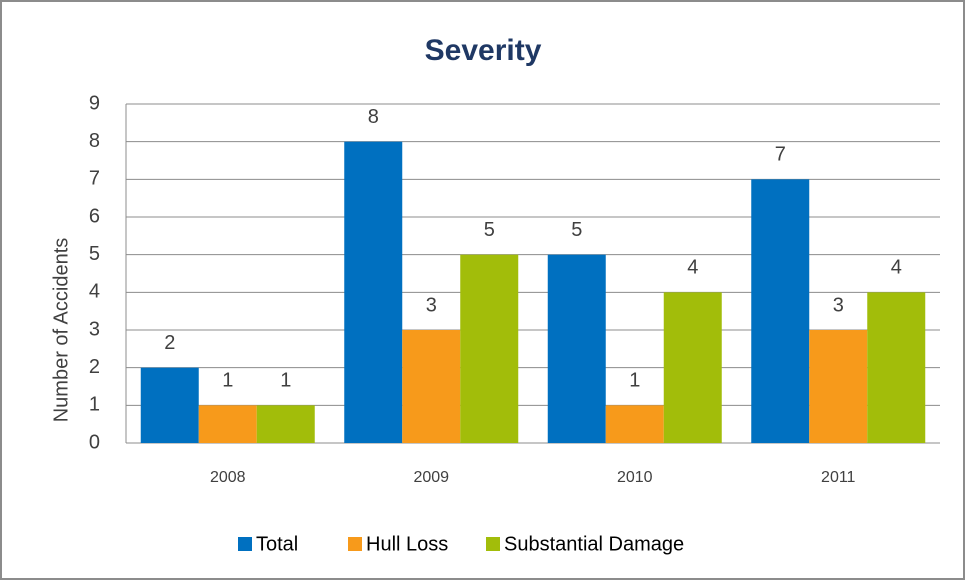 This screenshot has height=580, width=965. What do you see at coordinates (94, 254) in the screenshot?
I see `y-tick-label: 5` at bounding box center [94, 254].